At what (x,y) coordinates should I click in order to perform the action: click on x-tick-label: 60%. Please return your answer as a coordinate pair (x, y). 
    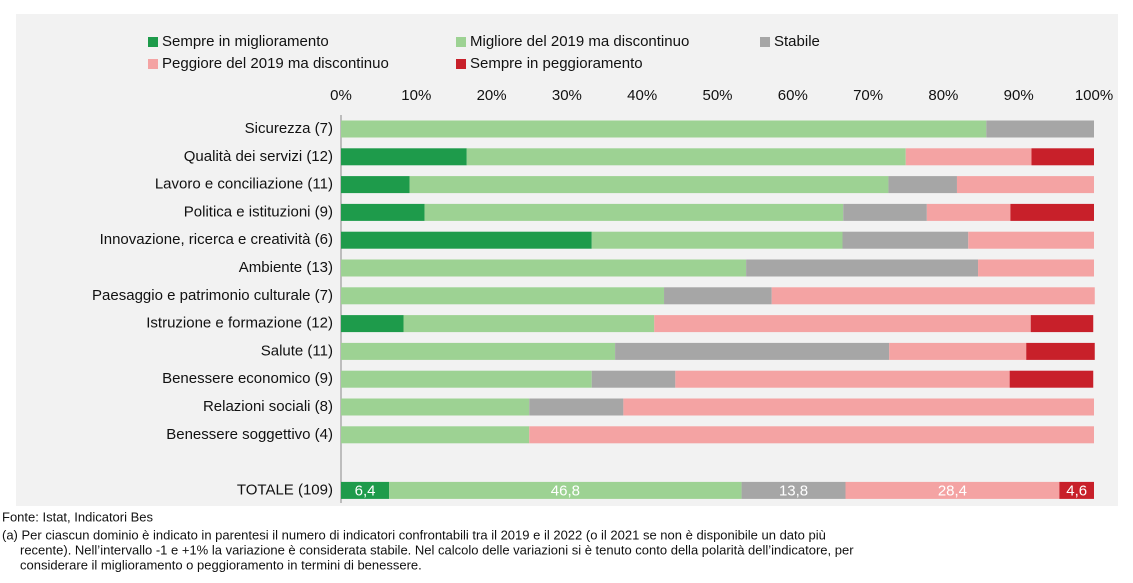
    Looking at the image, I should click on (793, 95).